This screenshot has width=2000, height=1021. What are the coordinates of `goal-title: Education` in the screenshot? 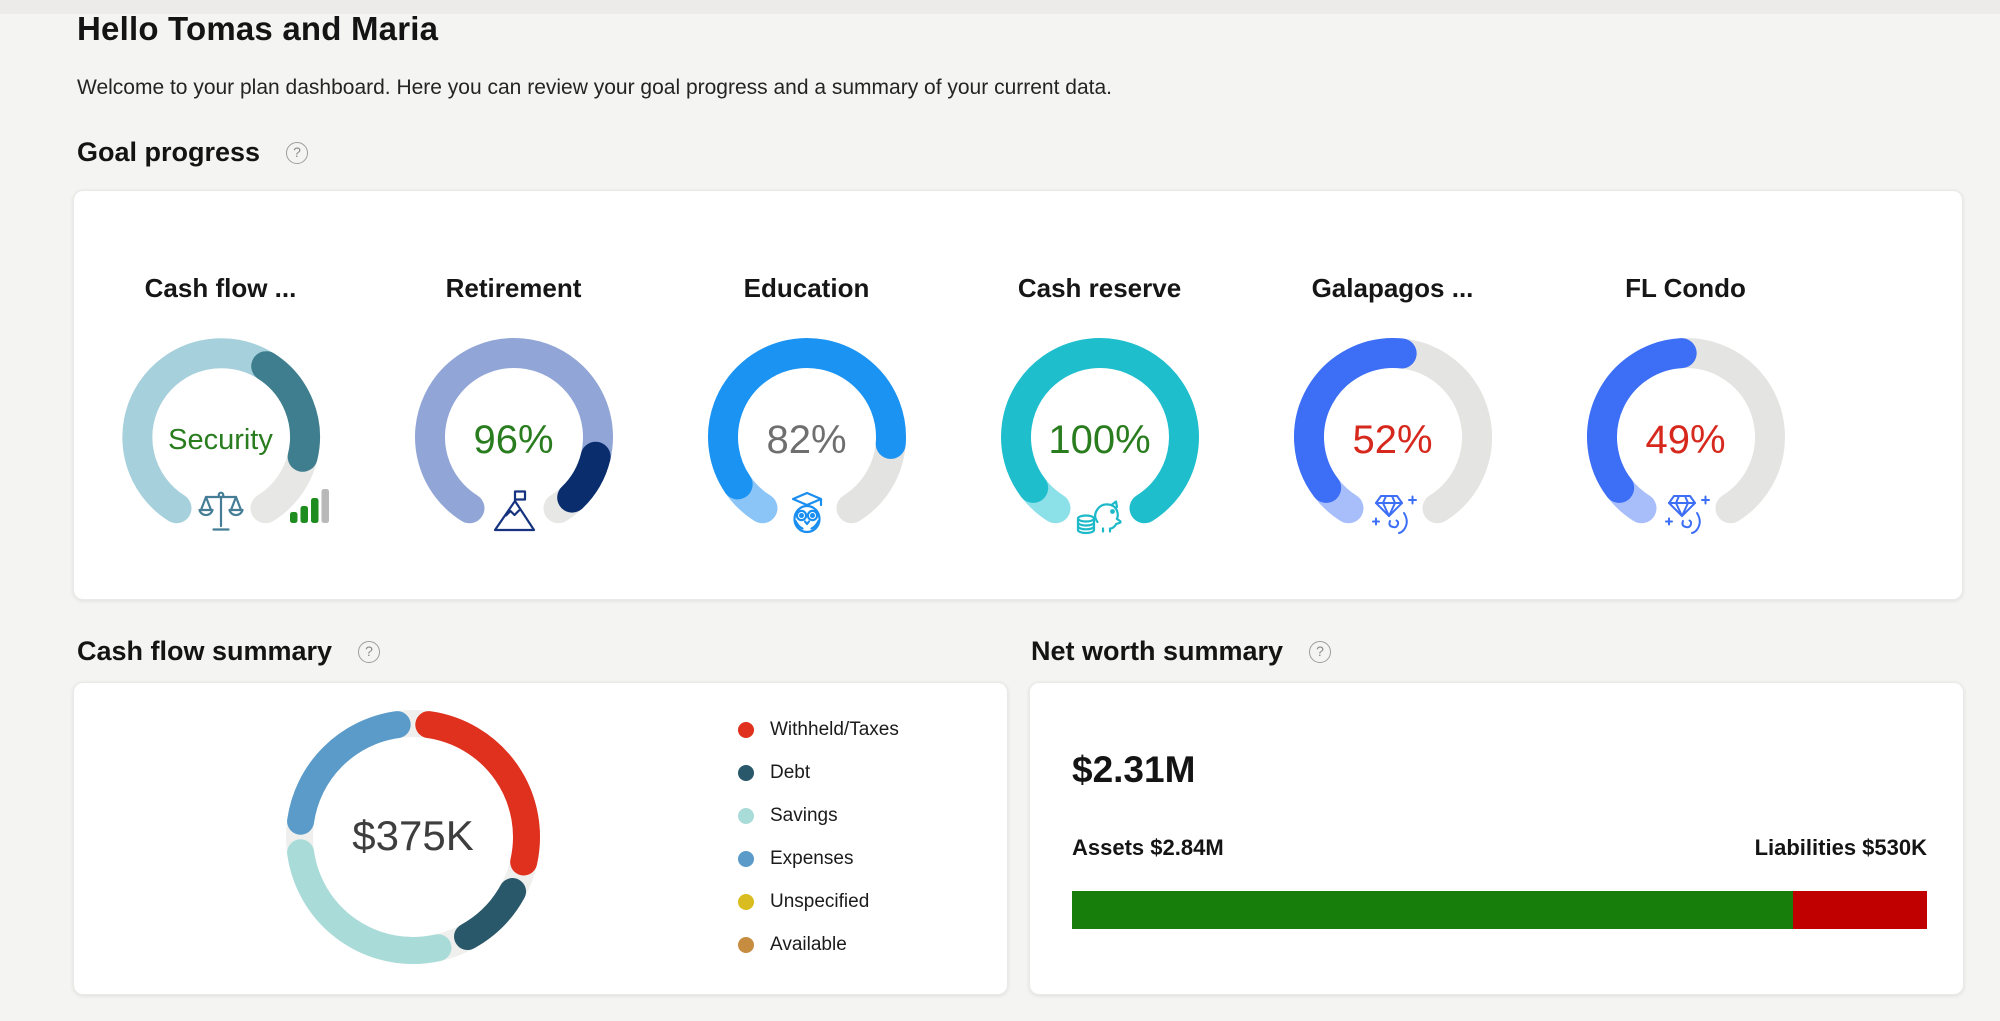 It's located at (806, 288).